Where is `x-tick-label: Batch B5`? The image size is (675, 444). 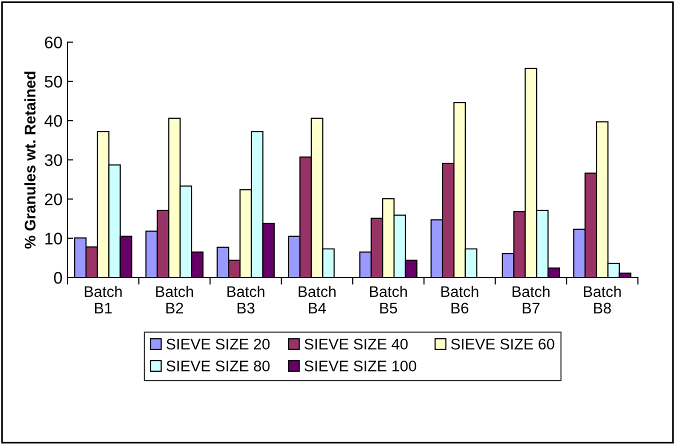 x-tick-label: Batch B5 is located at coordinates (388, 300).